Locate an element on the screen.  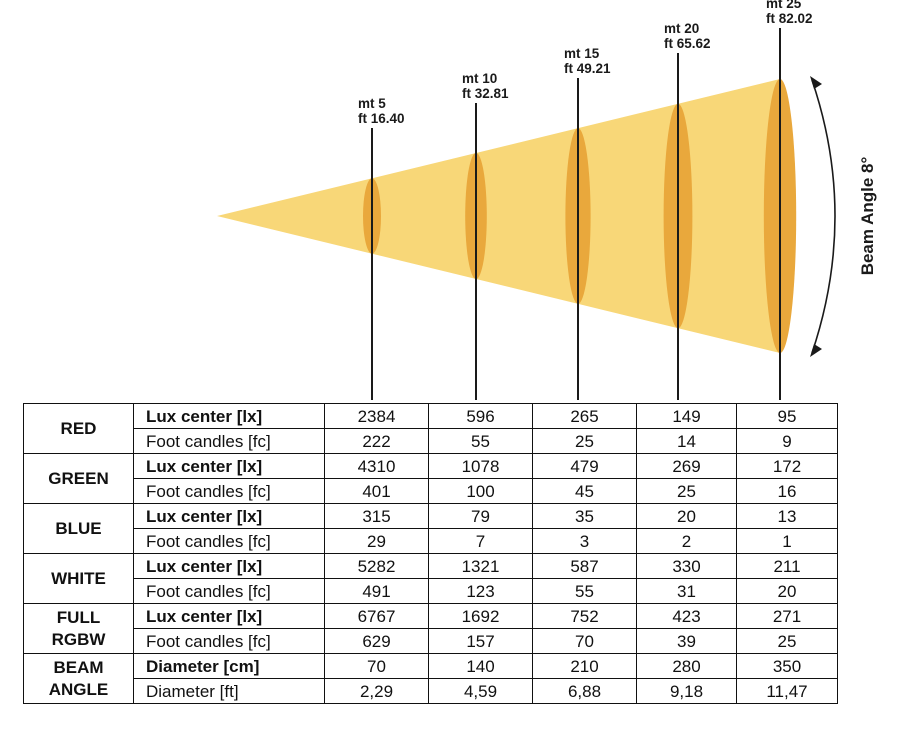
value-cell: 2,29 is located at coordinates (376, 691).